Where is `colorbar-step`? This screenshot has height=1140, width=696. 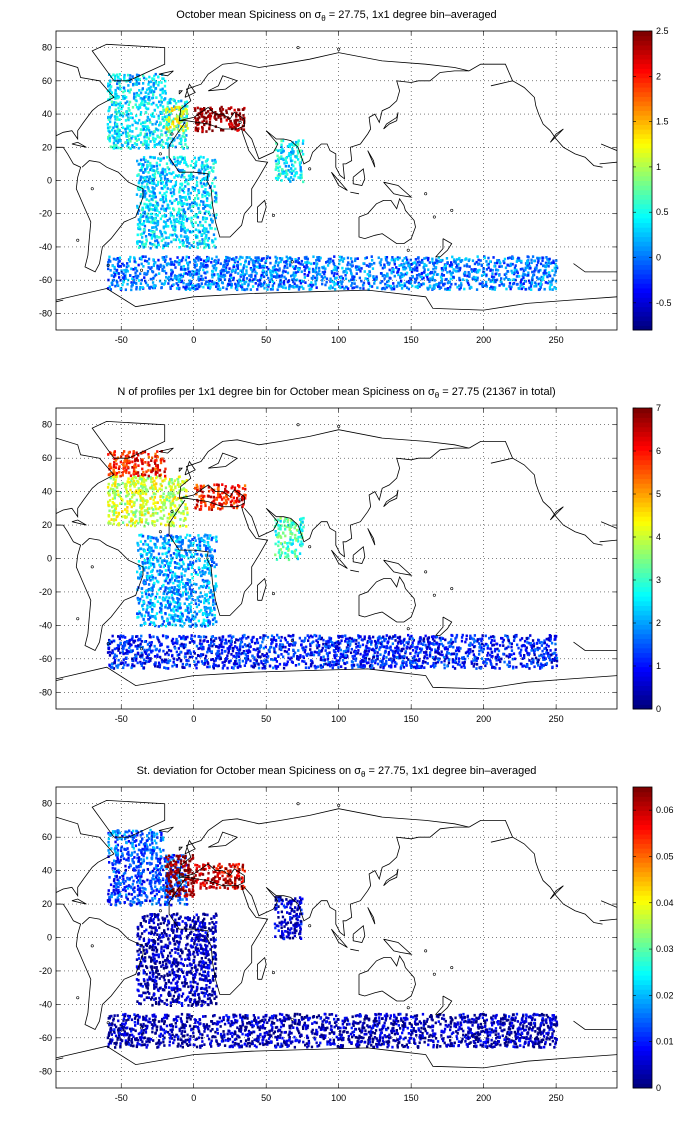
colorbar-step is located at coordinates (642, 66).